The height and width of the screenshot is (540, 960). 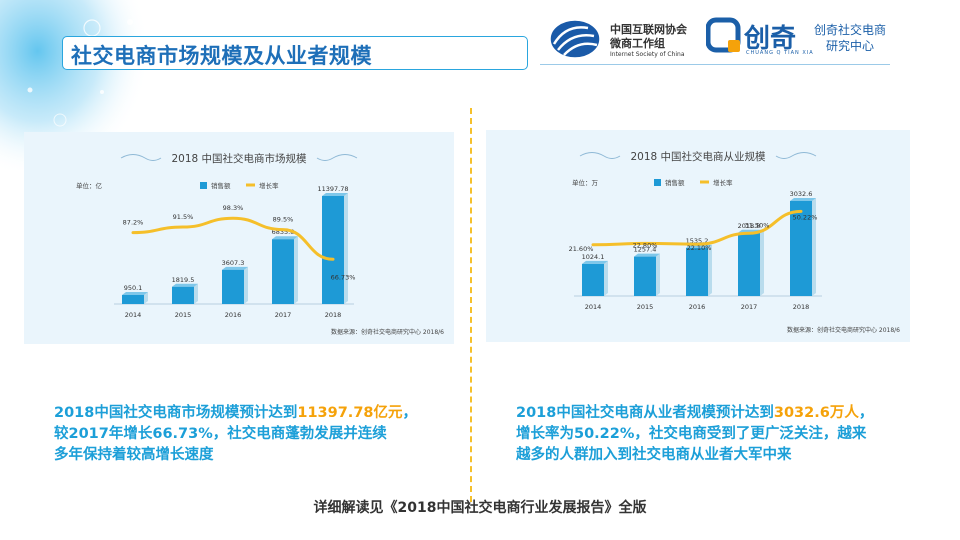 I want to click on unit-label: 单位：万, so click(x=585, y=182).